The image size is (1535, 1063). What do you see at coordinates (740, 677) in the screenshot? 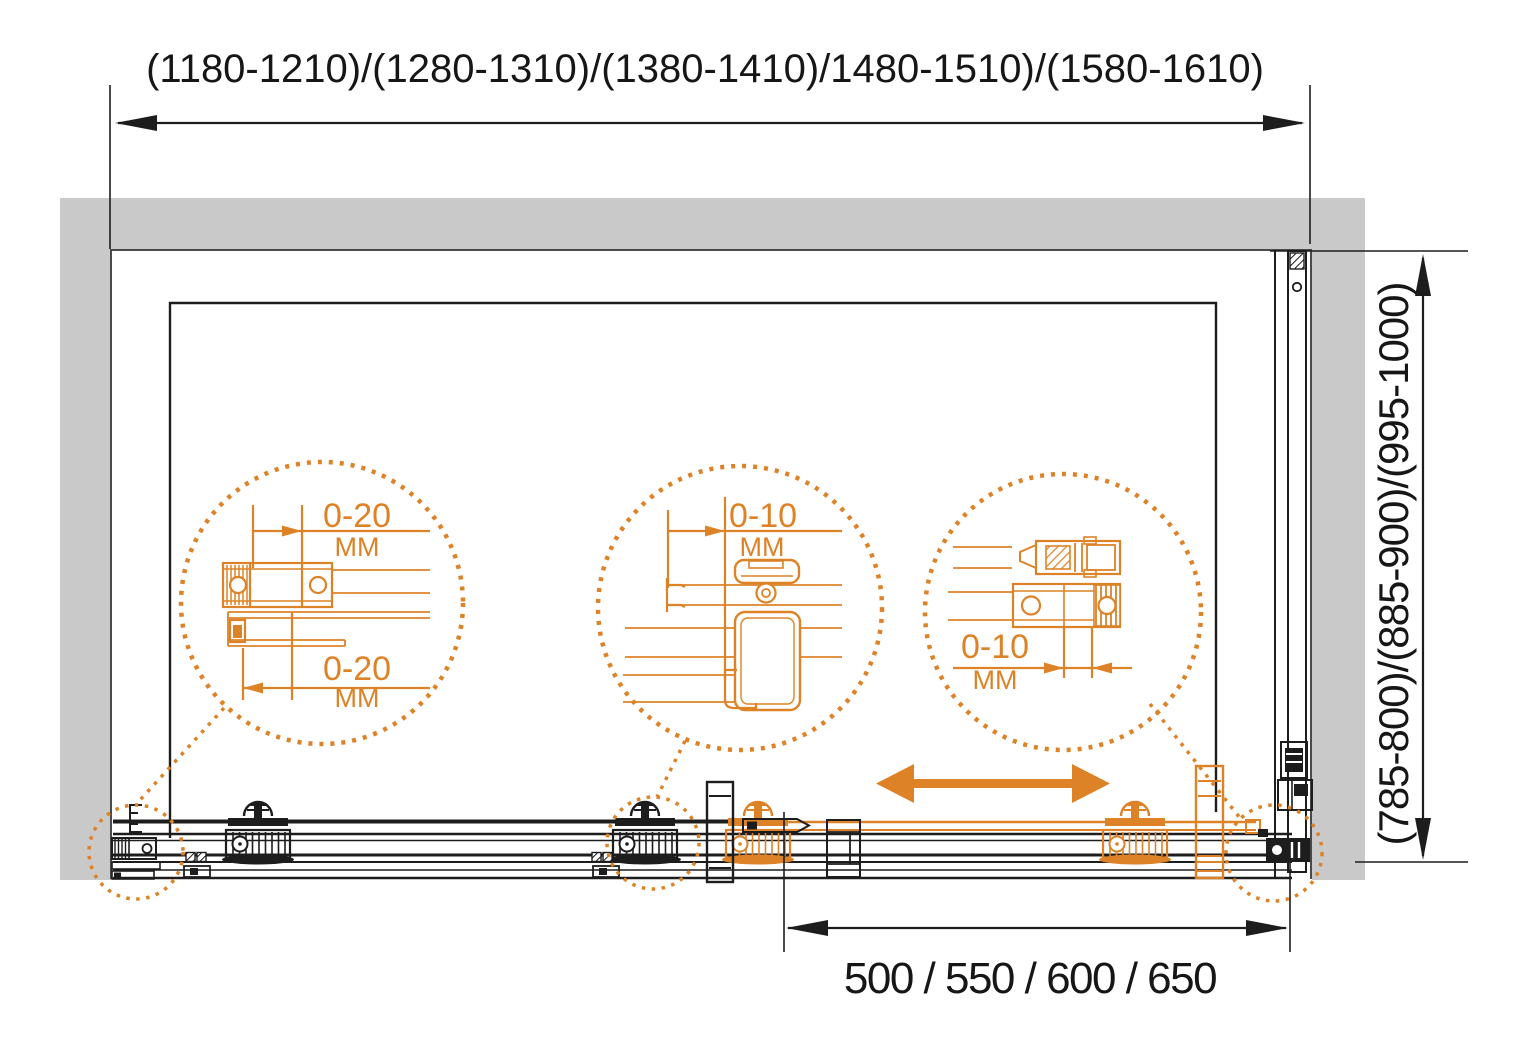
I see `detail-circle-roller: 0-10 MM` at bounding box center [740, 677].